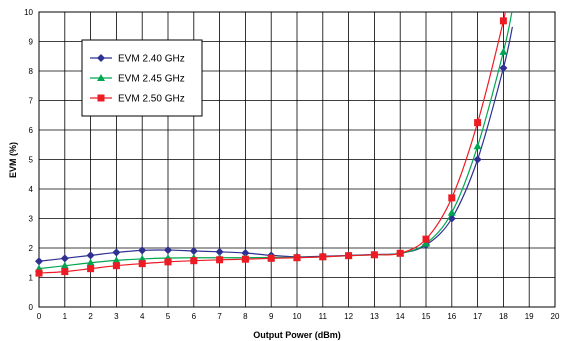 The width and height of the screenshot is (568, 341). Describe the element at coordinates (116, 316) in the screenshot. I see `x-tick-label: 3` at that location.